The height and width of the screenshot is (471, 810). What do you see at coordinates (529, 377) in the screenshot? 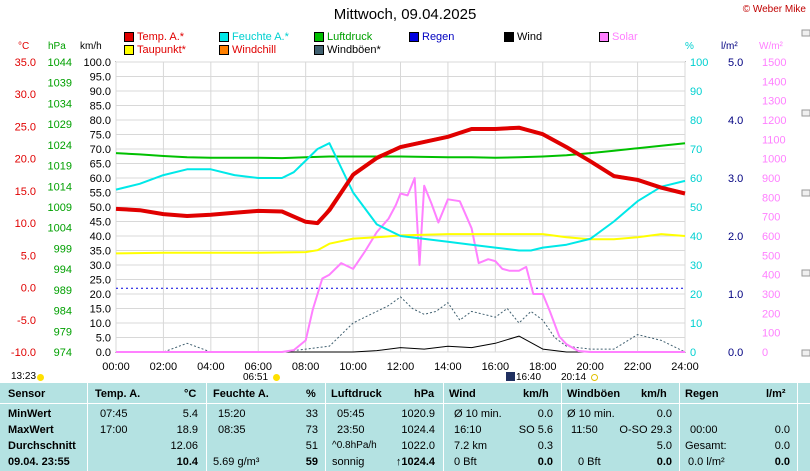
I see `moon-time-label: 16:40` at bounding box center [529, 377].